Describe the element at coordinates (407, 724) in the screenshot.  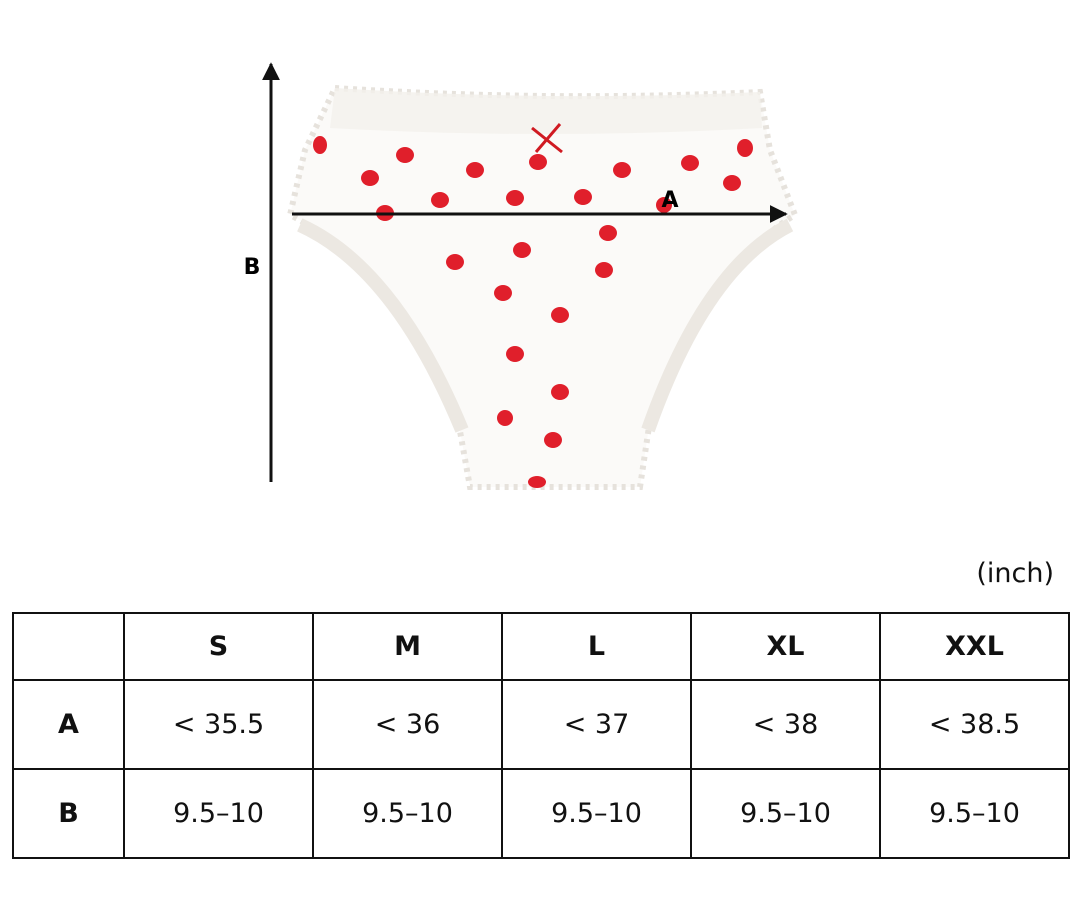
I see `cell: < 36` at that location.